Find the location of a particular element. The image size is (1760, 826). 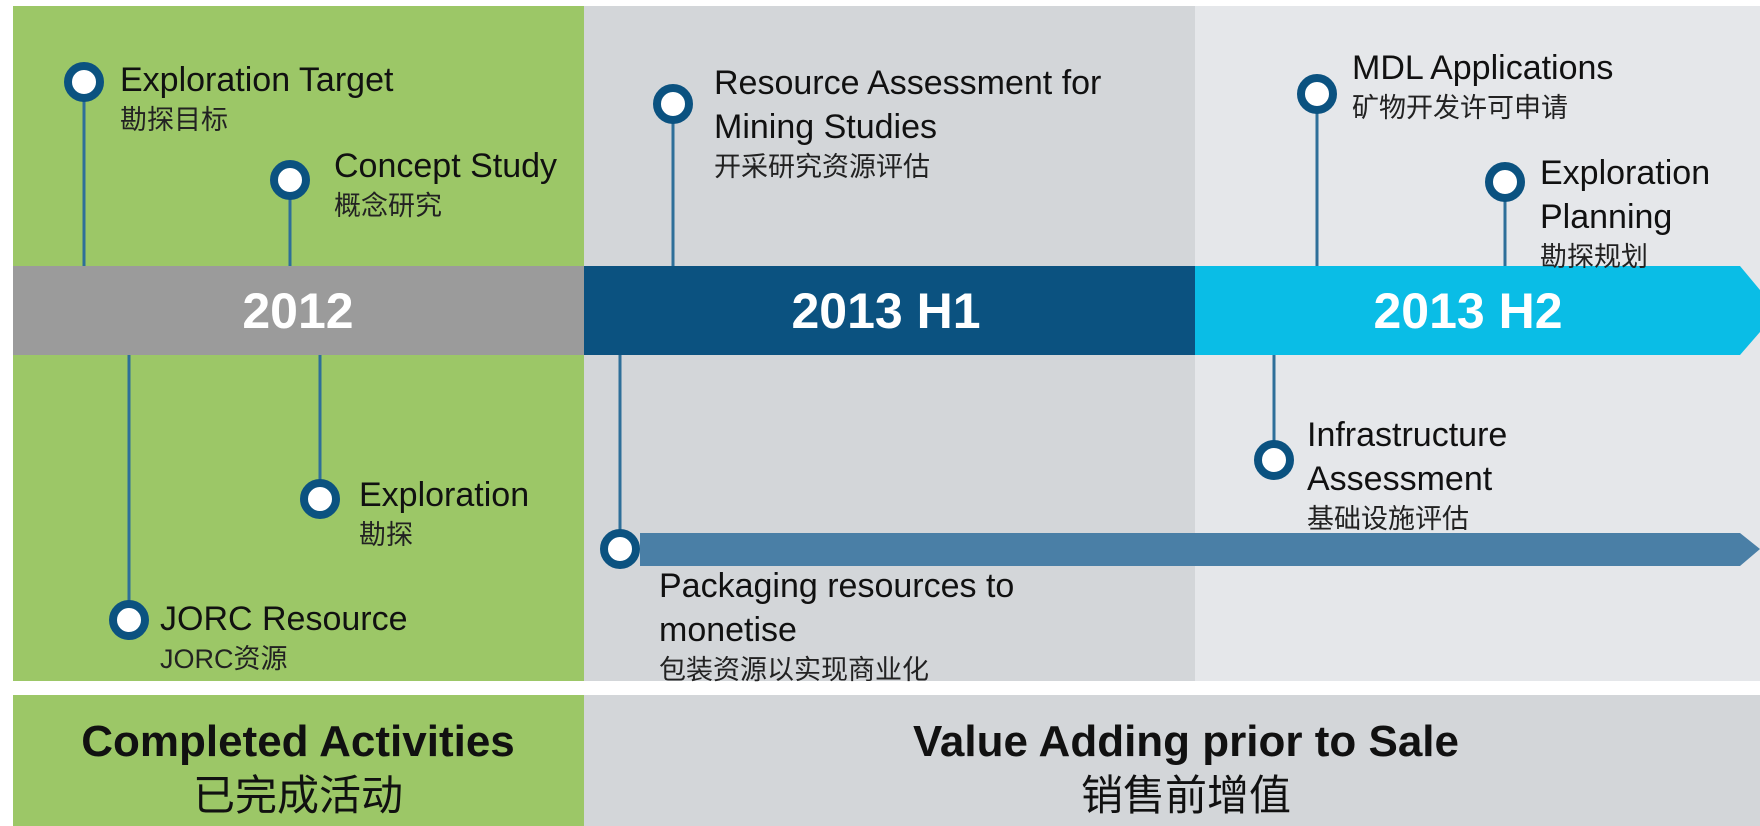

band-2012 is located at coordinates (298, 310).